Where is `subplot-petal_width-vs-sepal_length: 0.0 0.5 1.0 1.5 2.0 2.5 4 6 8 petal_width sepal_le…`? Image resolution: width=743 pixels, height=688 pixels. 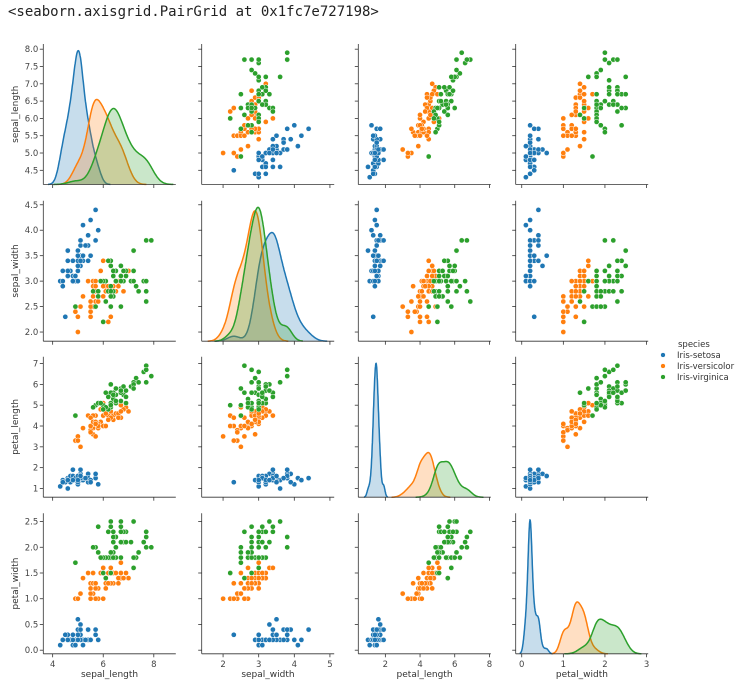 subplot-petal_width-vs-sepal_length: 0.0 0.5 1.0 1.5 2.0 2.5 4 6 8 petal_width sepal_le… is located at coordinates (93, 596).